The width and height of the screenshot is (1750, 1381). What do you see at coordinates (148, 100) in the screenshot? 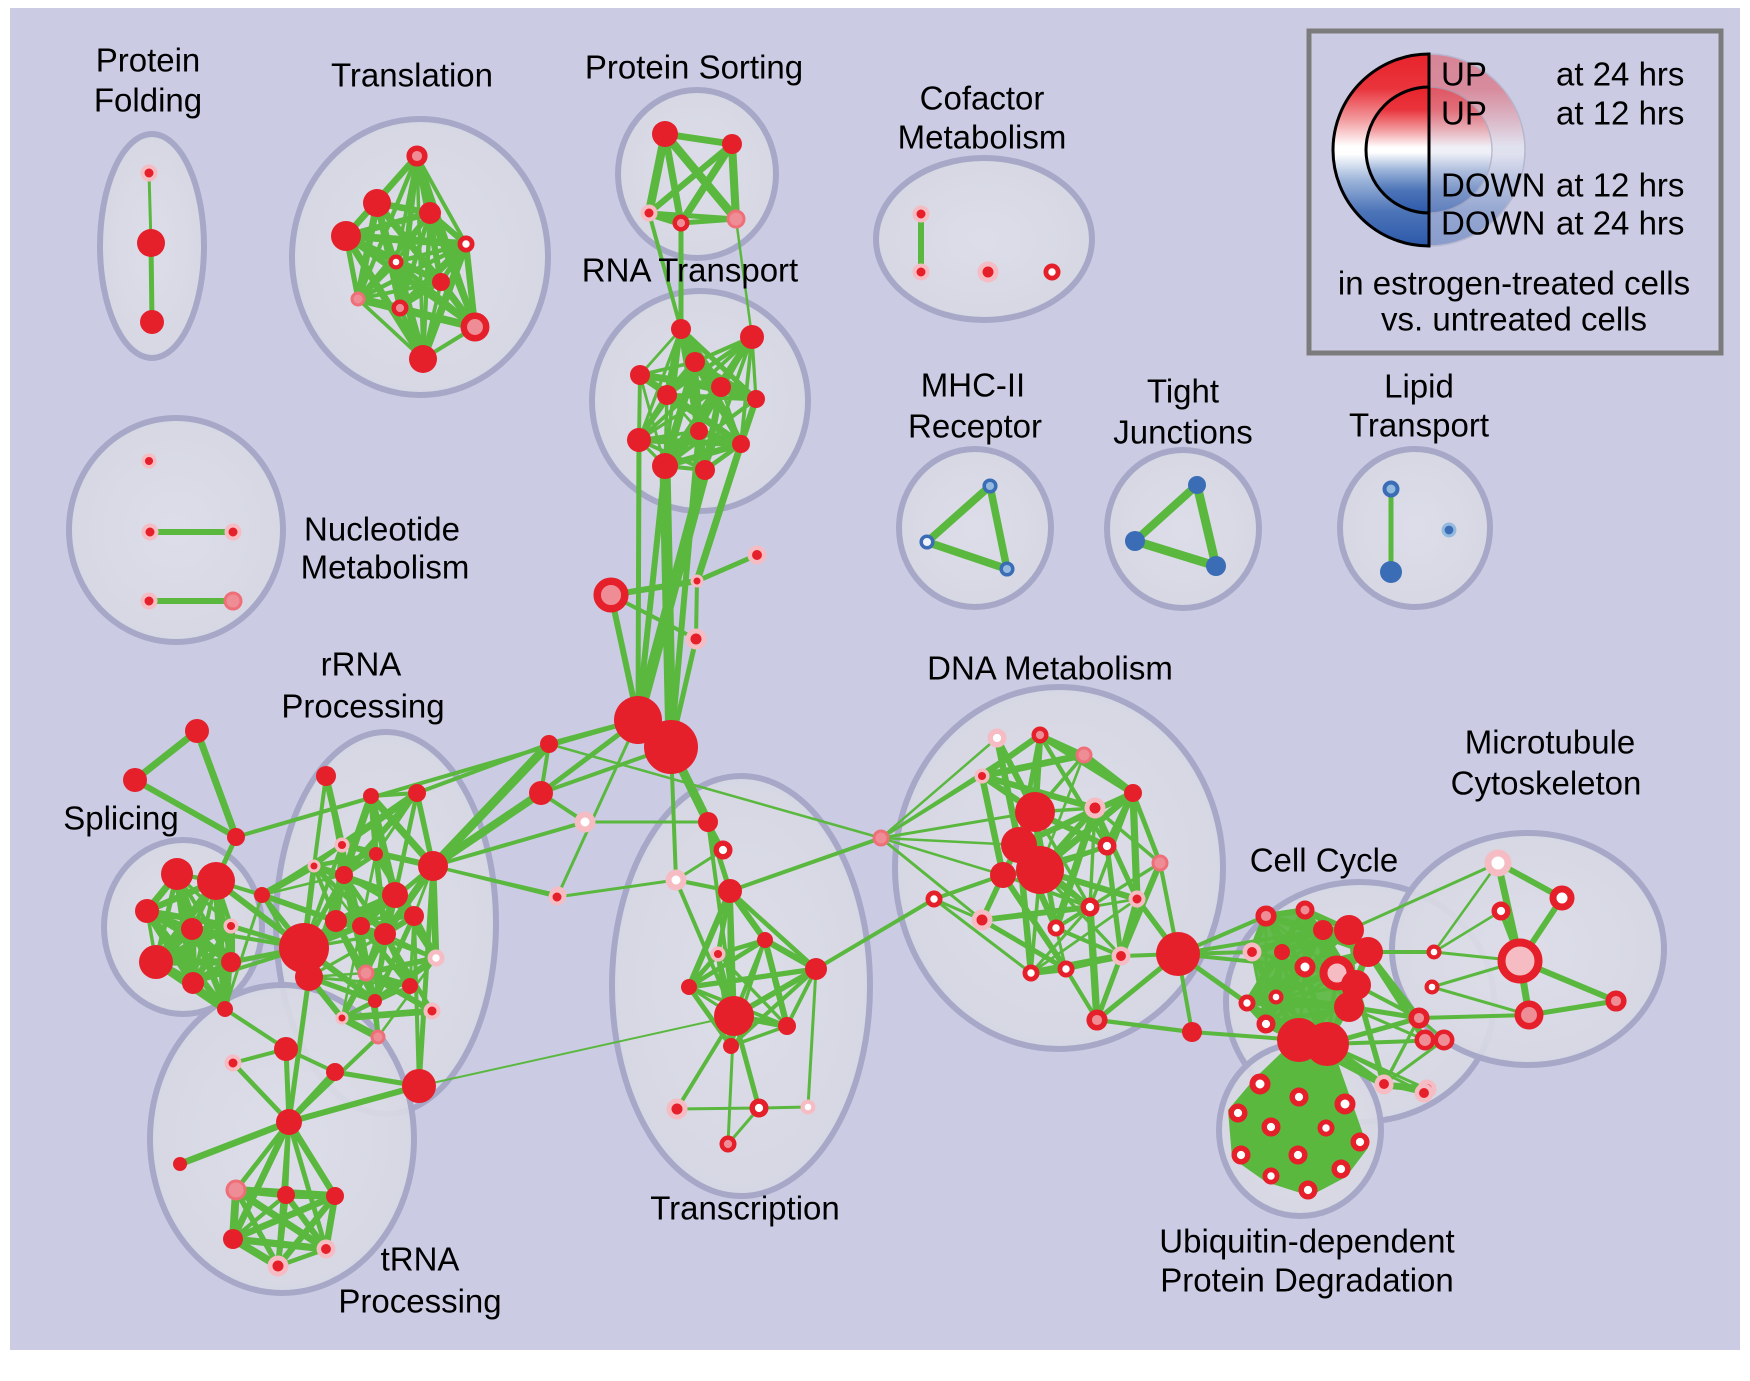
I see `svg-text: Folding` at bounding box center [148, 100].